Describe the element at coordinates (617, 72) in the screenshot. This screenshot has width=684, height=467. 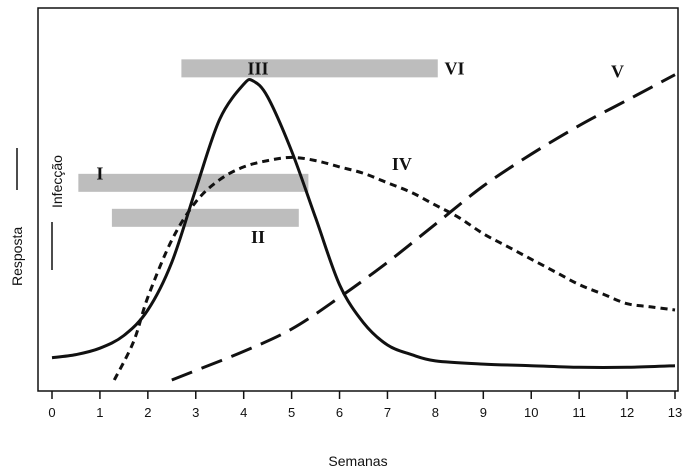
I see `label-V: V` at that location.